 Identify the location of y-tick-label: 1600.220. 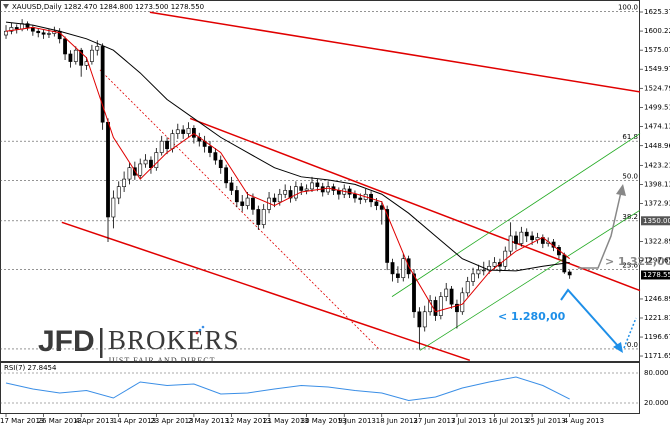
(657, 31).